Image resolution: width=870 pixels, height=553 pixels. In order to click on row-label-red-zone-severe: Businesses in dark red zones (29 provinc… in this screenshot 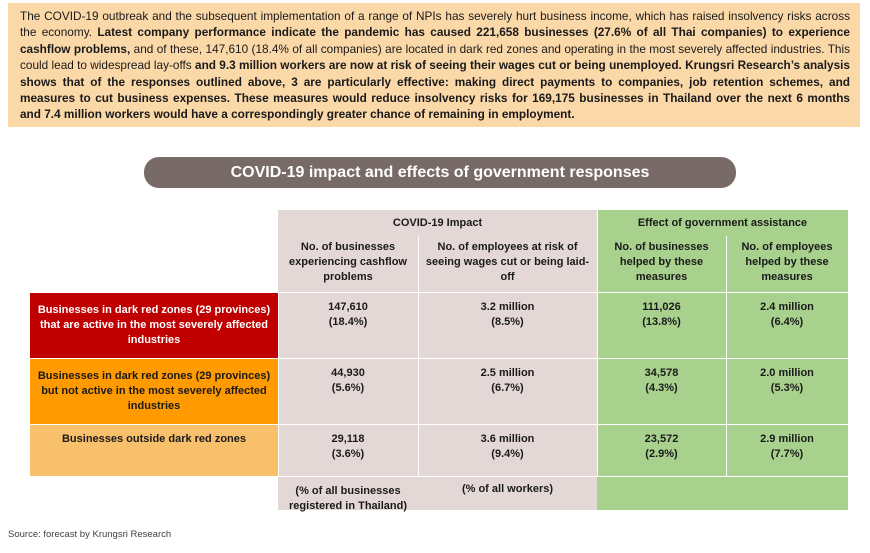, I will do `click(154, 325)`.